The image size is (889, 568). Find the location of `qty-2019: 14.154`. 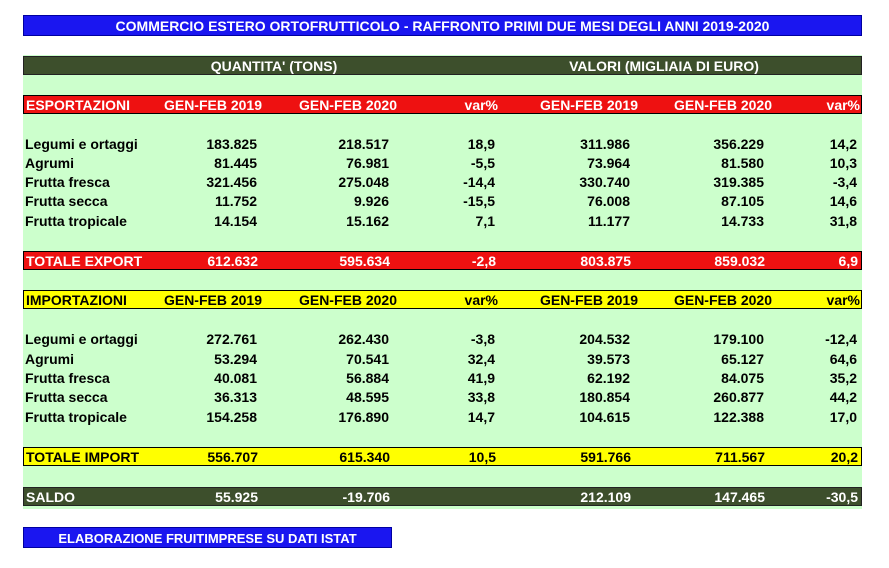

qty-2019: 14.154 is located at coordinates (235, 221).